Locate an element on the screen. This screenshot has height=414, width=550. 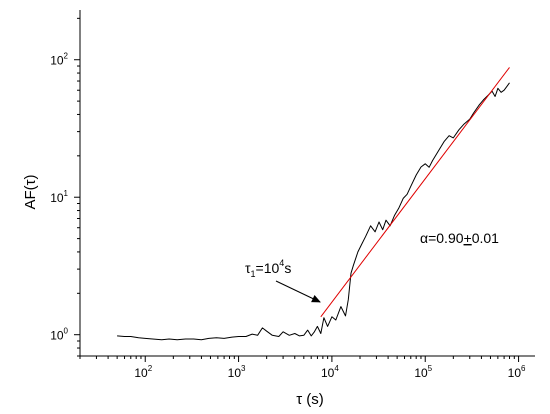
tau1-subscript: 1 is located at coordinates (253, 274).